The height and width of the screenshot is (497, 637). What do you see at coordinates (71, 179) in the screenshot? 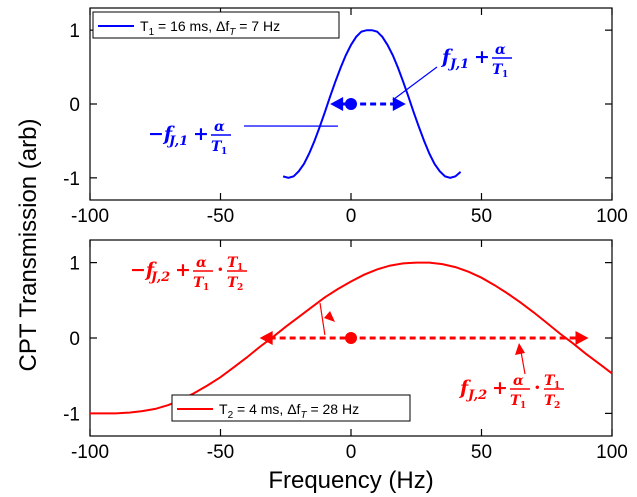
I see `top-ytick-label: -1` at bounding box center [71, 179].